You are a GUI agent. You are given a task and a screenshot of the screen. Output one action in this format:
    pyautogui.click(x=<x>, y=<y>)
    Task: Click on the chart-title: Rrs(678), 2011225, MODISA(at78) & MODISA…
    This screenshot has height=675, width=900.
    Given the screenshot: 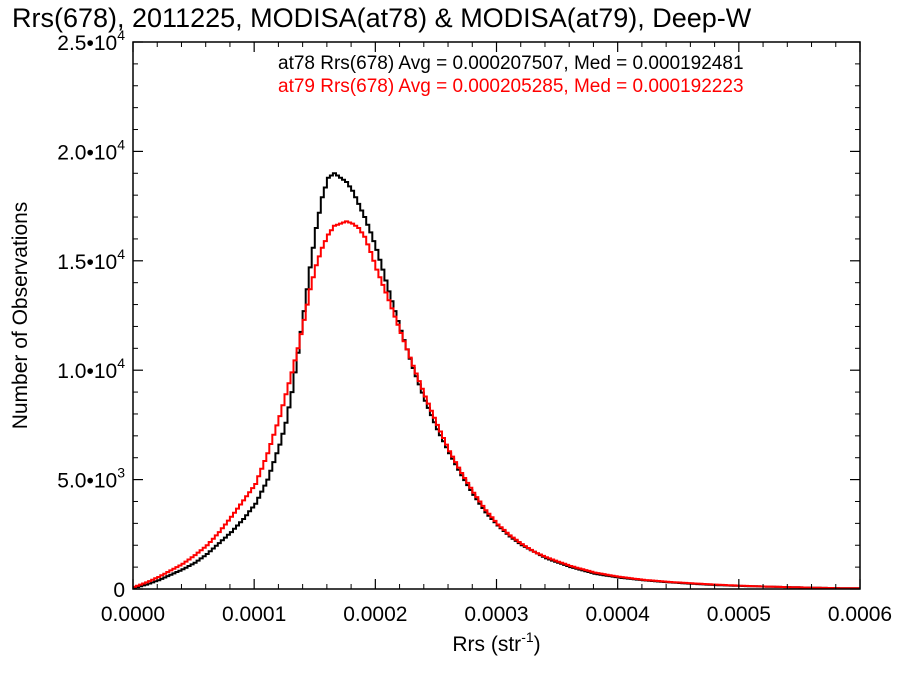 What is the action you would take?
    pyautogui.click(x=382, y=18)
    